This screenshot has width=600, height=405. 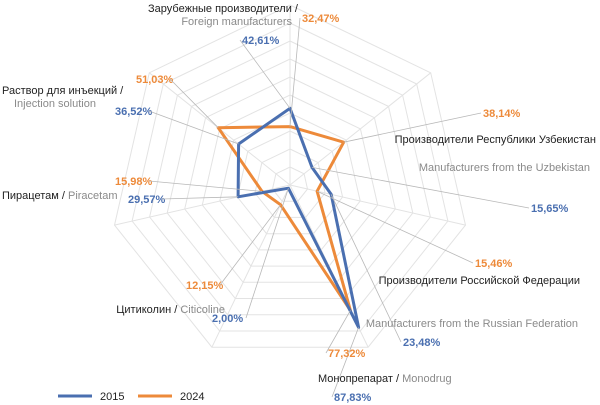 What do you see at coordinates (261, 41) in the screenshot?
I see `value-label-2015-0: 42,61%` at bounding box center [261, 41].